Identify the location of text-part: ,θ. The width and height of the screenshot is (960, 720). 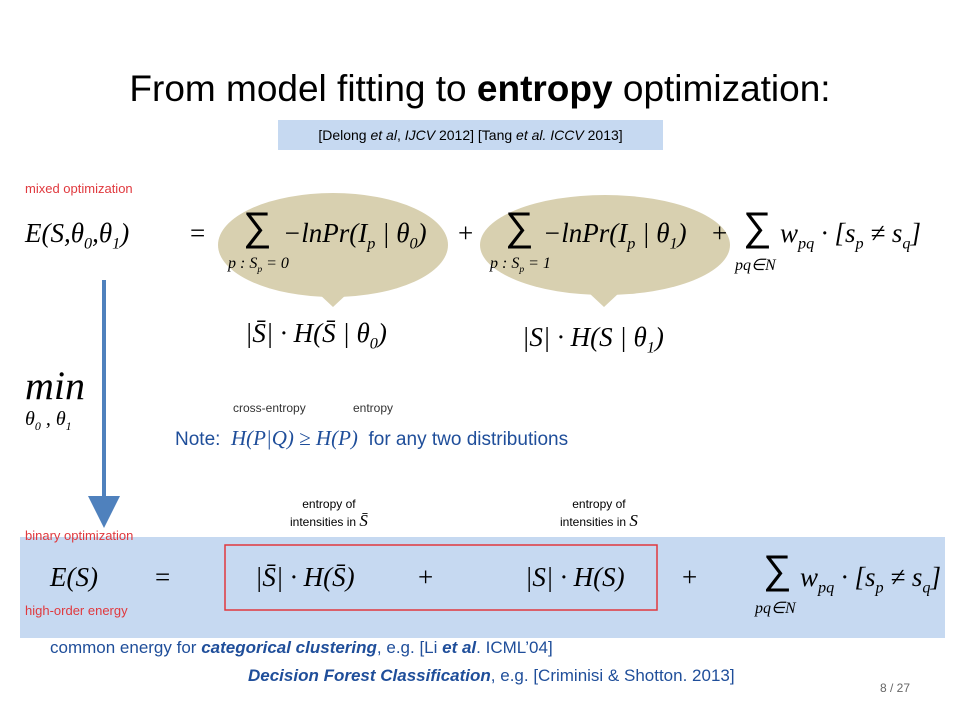
(102, 233).